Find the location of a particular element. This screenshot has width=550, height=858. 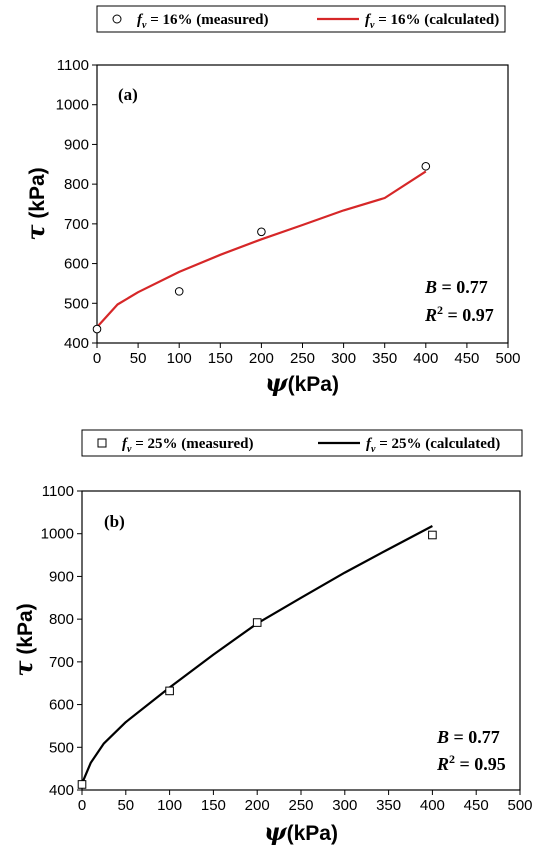

legend: fv = 25% (measured) fv = 25% (calculated) is located at coordinates (302, 443).